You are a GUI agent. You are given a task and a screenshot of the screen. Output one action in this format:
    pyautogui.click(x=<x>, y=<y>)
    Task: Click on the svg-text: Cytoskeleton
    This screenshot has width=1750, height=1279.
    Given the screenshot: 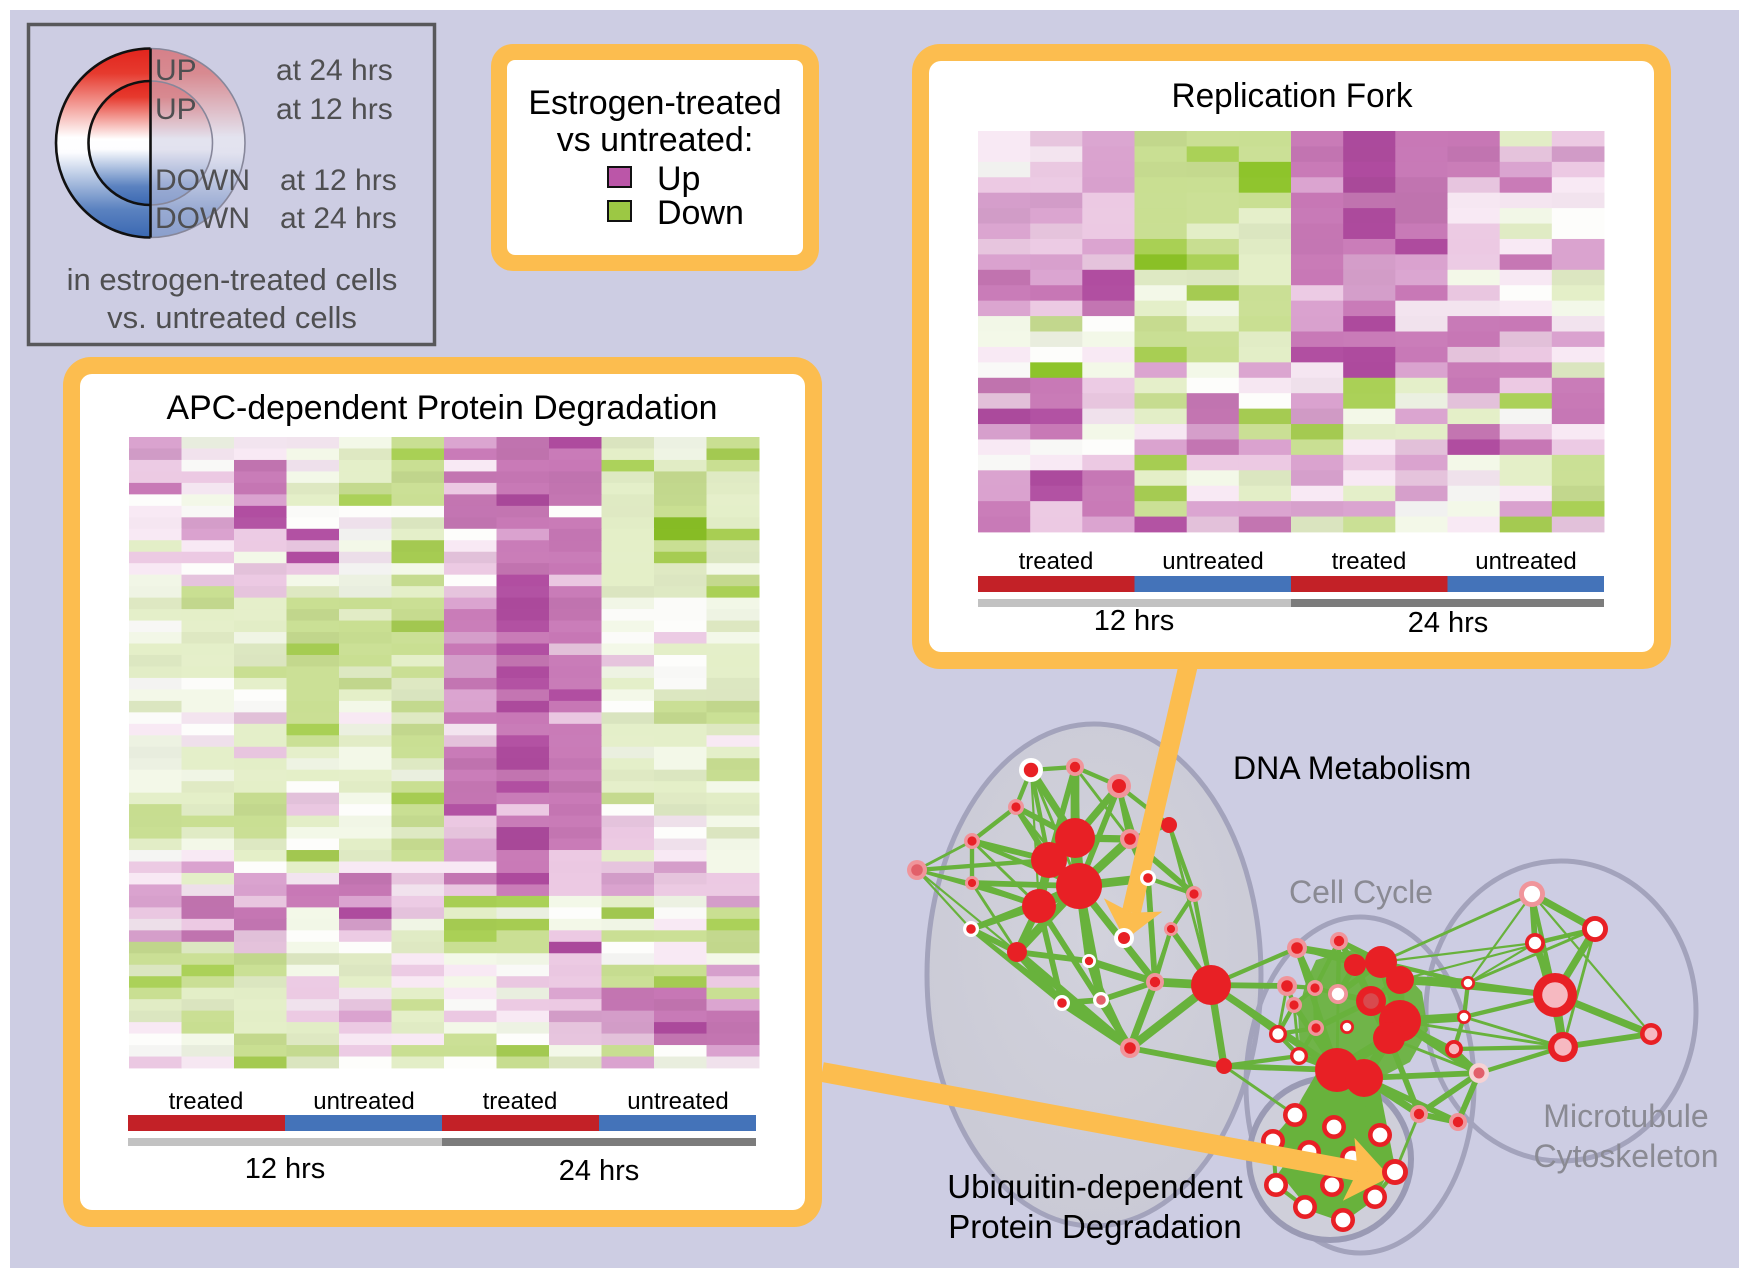 What is the action you would take?
    pyautogui.click(x=1626, y=1156)
    